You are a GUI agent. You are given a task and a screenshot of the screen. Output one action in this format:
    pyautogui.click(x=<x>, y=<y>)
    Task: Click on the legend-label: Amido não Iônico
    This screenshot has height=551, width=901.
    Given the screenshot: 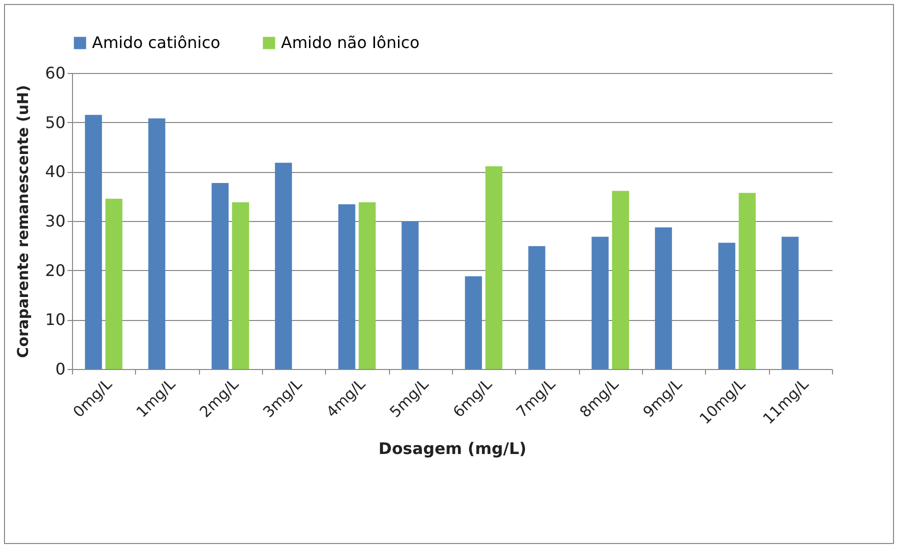 What is the action you would take?
    pyautogui.click(x=350, y=42)
    